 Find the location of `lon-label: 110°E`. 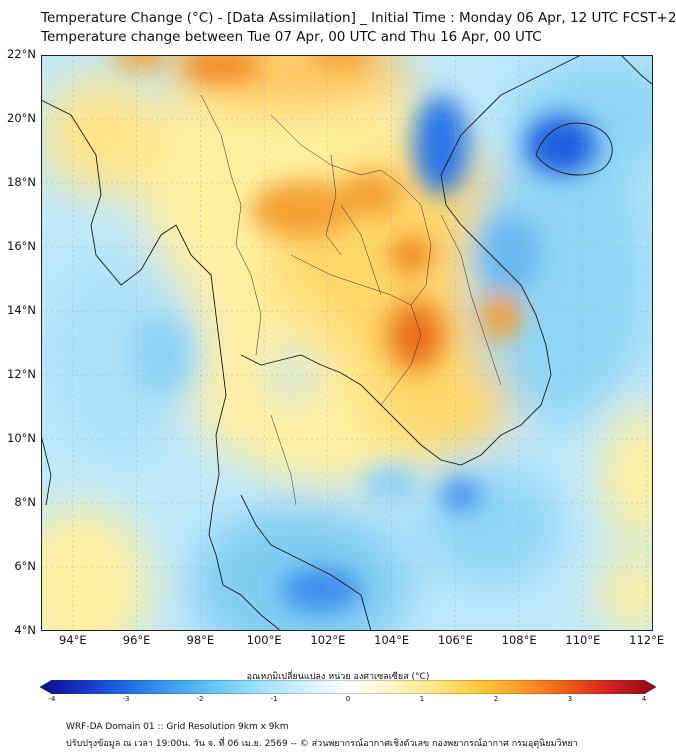

lon-label: 110°E is located at coordinates (583, 640).